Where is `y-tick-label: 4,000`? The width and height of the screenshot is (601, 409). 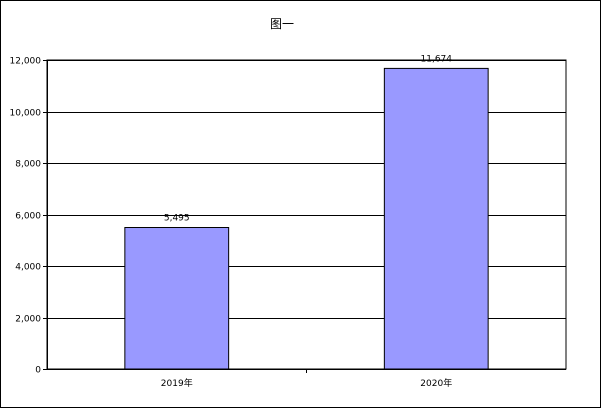
y-tick-label: 4,000 is located at coordinates (28, 268).